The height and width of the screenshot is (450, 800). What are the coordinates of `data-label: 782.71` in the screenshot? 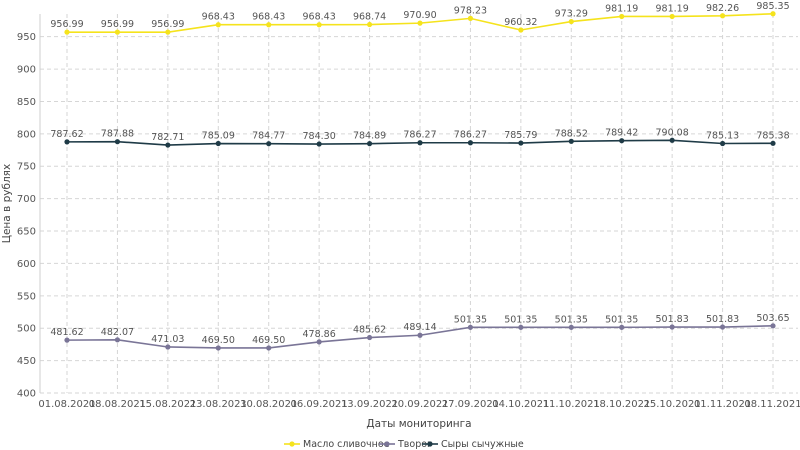 It's located at (167, 137).